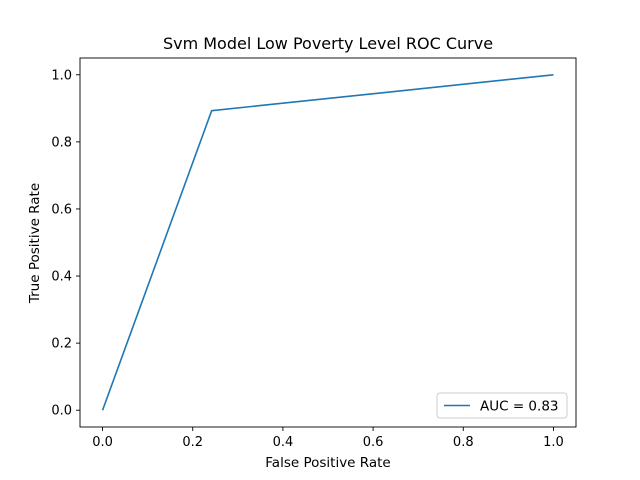 The width and height of the screenshot is (640, 480). Describe the element at coordinates (35, 243) in the screenshot. I see `y-axis-label: True Positive Rate` at that location.